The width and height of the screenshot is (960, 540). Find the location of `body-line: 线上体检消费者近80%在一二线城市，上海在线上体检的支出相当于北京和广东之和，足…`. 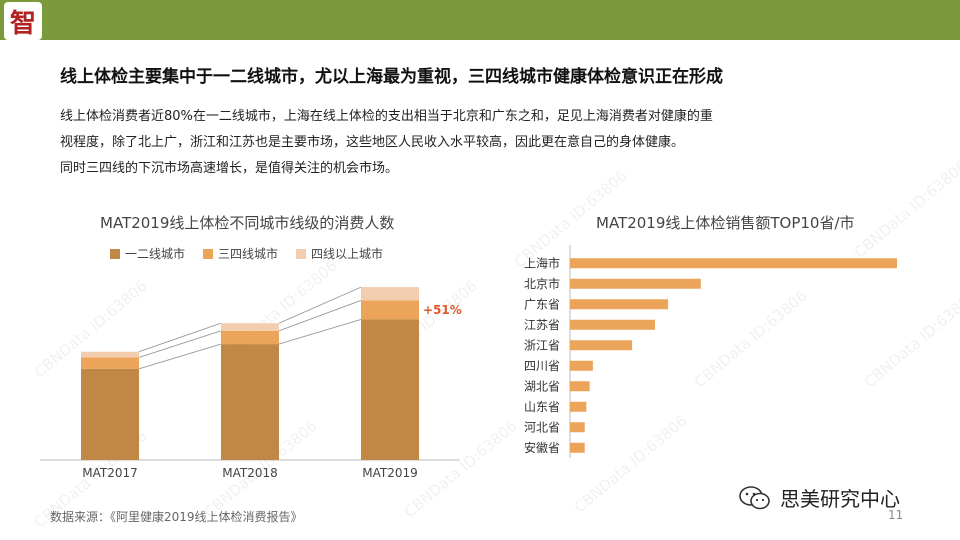

body-line: 线上体检消费者近80%在一二线城市，上海在线上体检的支出相当于北京和广东之和，足… is located at coordinates (386, 116).